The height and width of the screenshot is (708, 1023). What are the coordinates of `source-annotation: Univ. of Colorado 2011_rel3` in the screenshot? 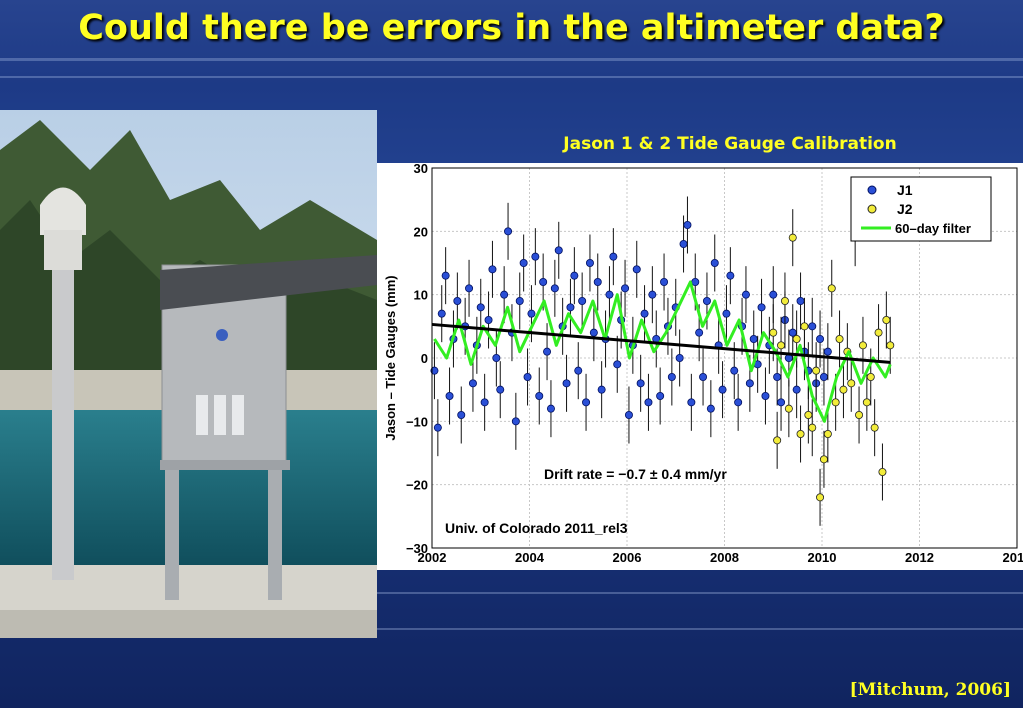 It's located at (536, 528).